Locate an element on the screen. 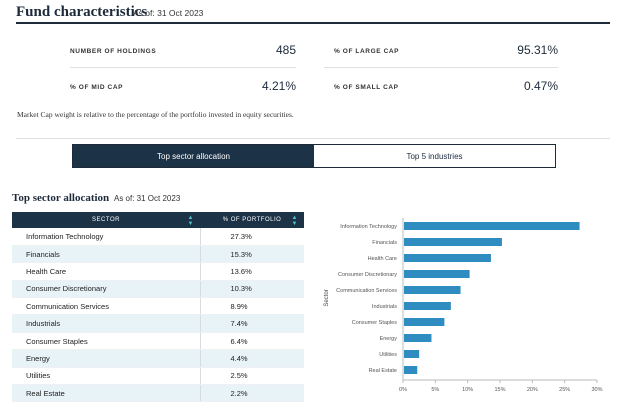 The image size is (640, 415). table-row: Financials 15.3% is located at coordinates (158, 254).